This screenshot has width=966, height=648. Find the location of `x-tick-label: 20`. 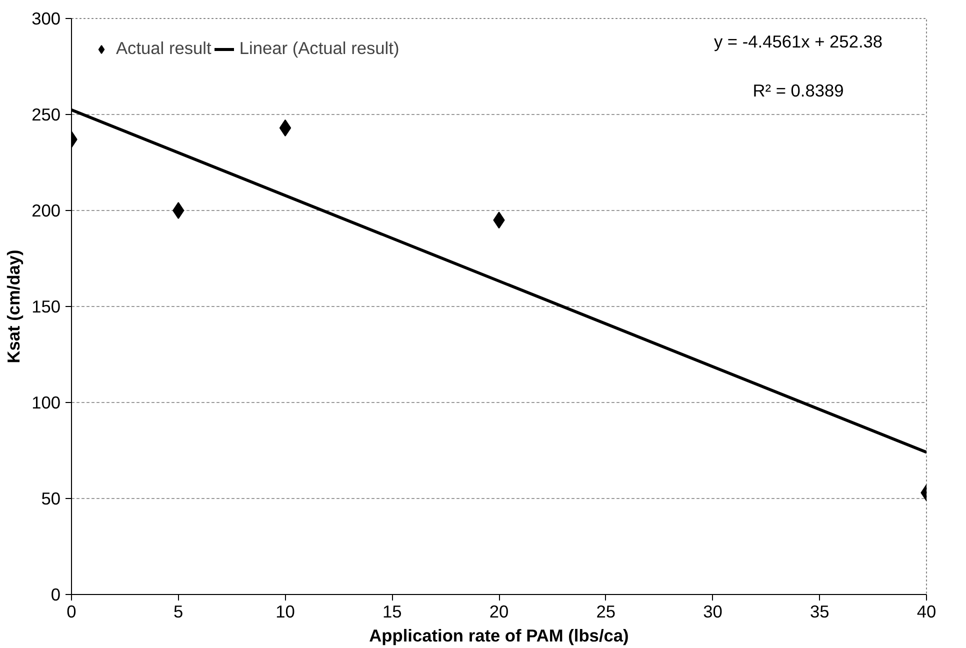

x-tick-label: 20 is located at coordinates (499, 612).